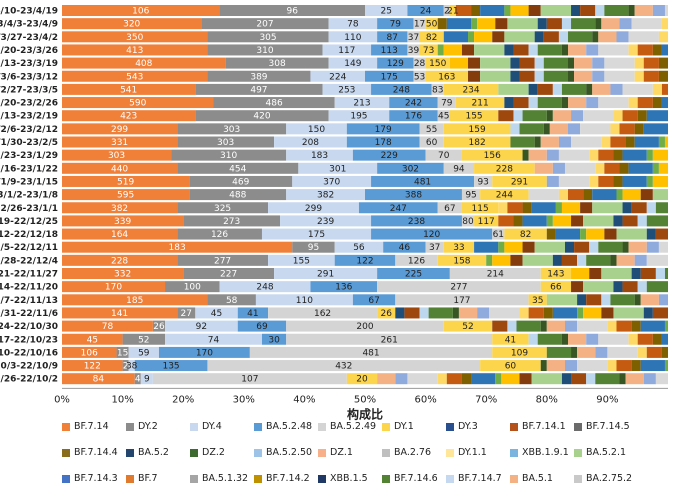  What do you see at coordinates (482, 182) in the screenshot?
I see `bar-value-label: 93` at bounding box center [482, 182].